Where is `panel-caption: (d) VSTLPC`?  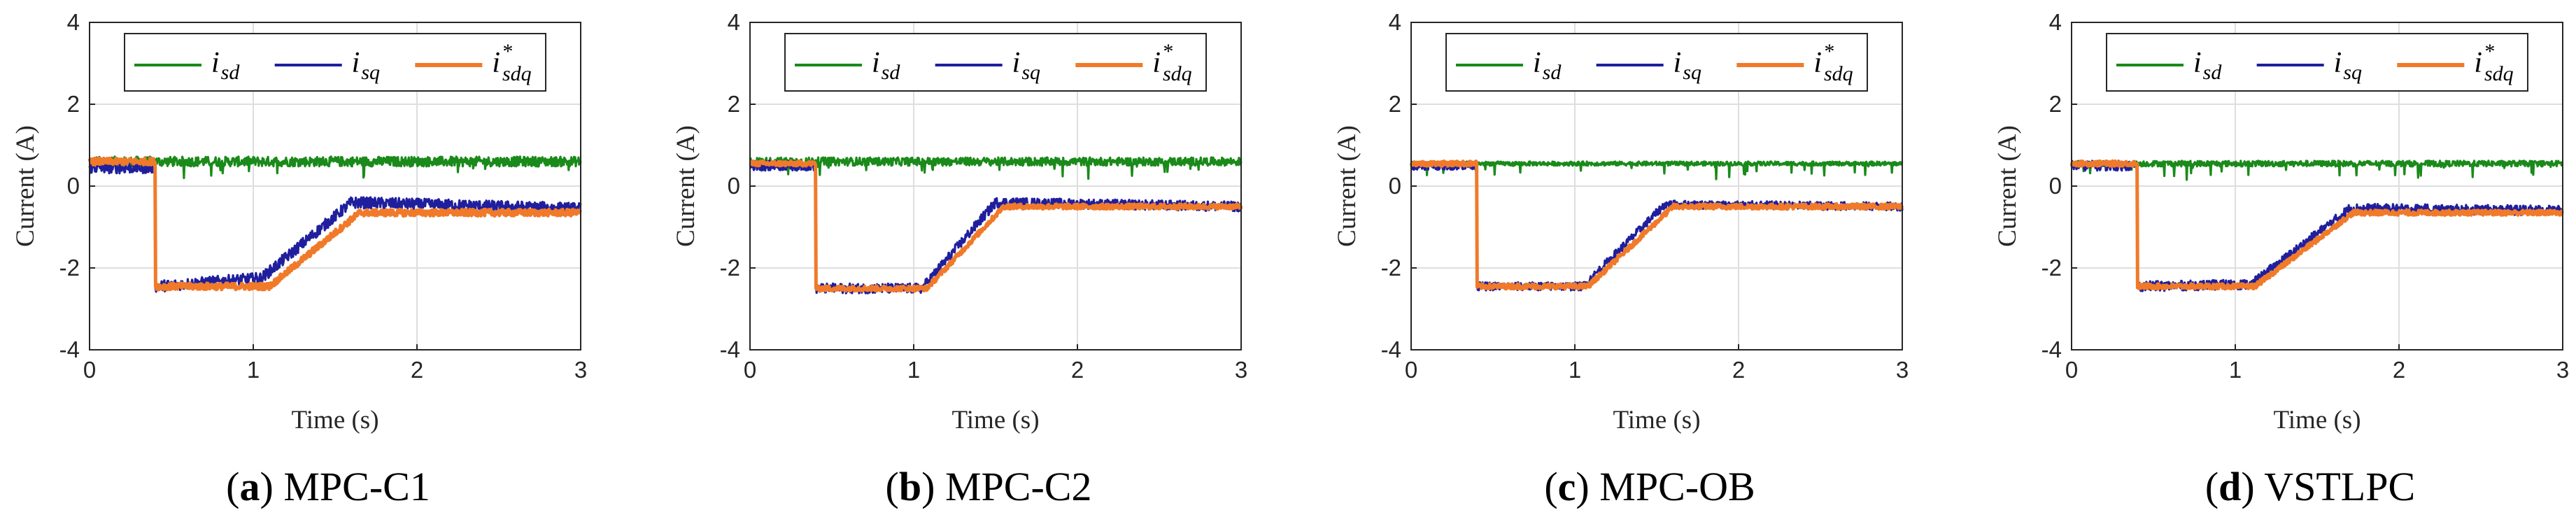 panel-caption: (d) VSTLPC is located at coordinates (2310, 486).